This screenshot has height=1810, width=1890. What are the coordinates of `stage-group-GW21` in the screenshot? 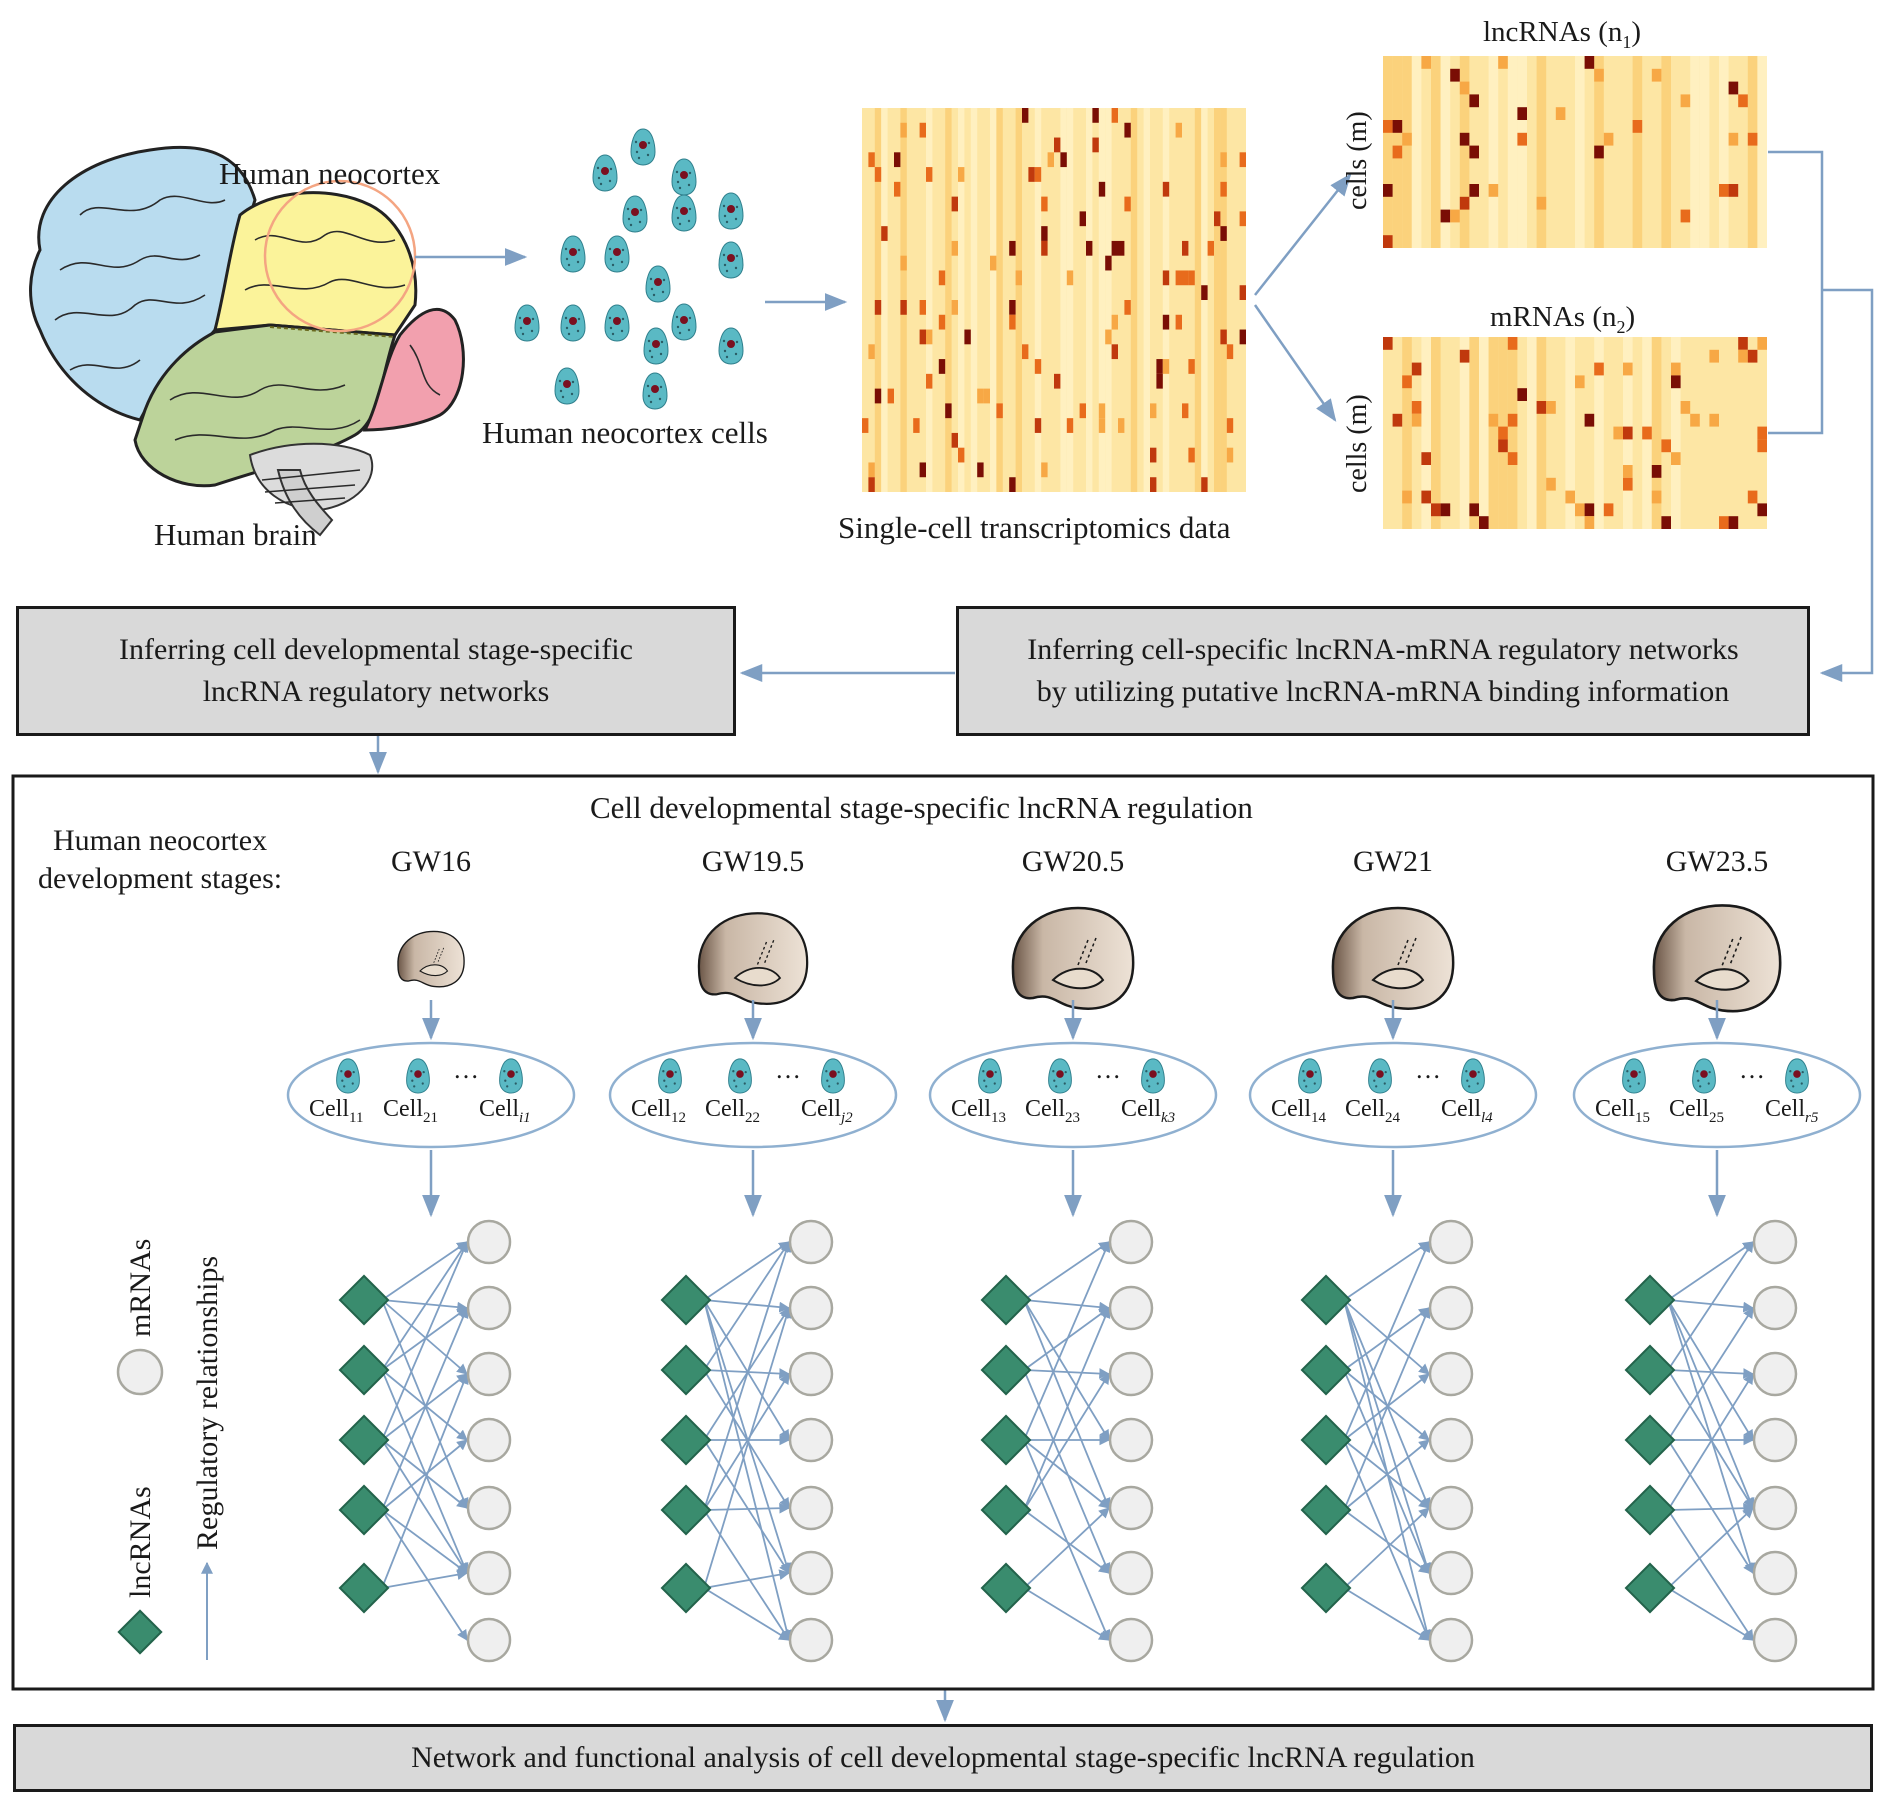 It's located at (1393, 1284).